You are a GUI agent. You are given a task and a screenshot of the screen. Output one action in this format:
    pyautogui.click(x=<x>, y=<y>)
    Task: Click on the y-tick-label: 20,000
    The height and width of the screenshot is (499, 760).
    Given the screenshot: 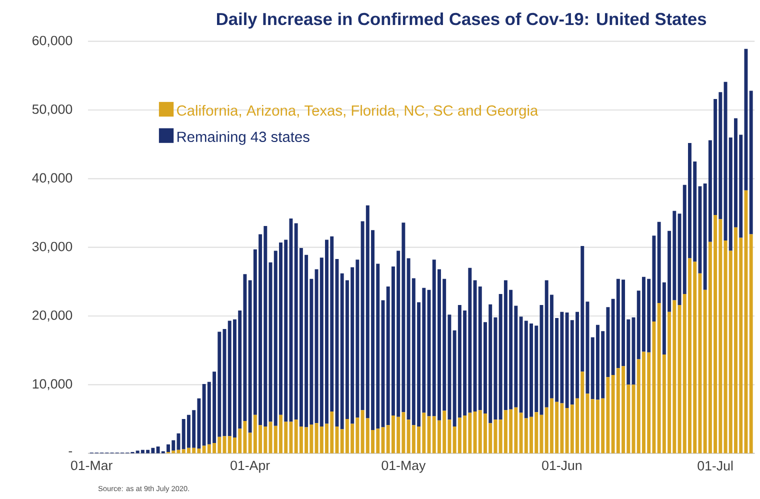 What is the action you would take?
    pyautogui.click(x=52, y=316)
    